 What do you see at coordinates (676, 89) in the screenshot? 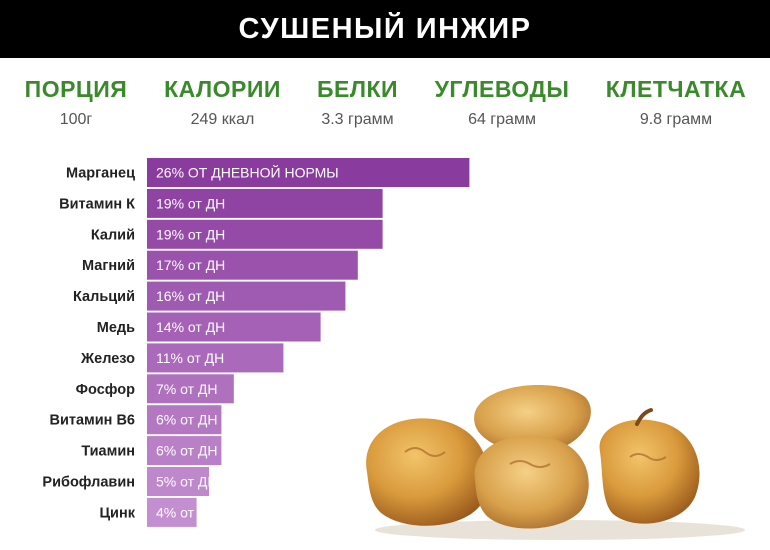
I see `stat-label: КЛЕТЧАТКА` at bounding box center [676, 89].